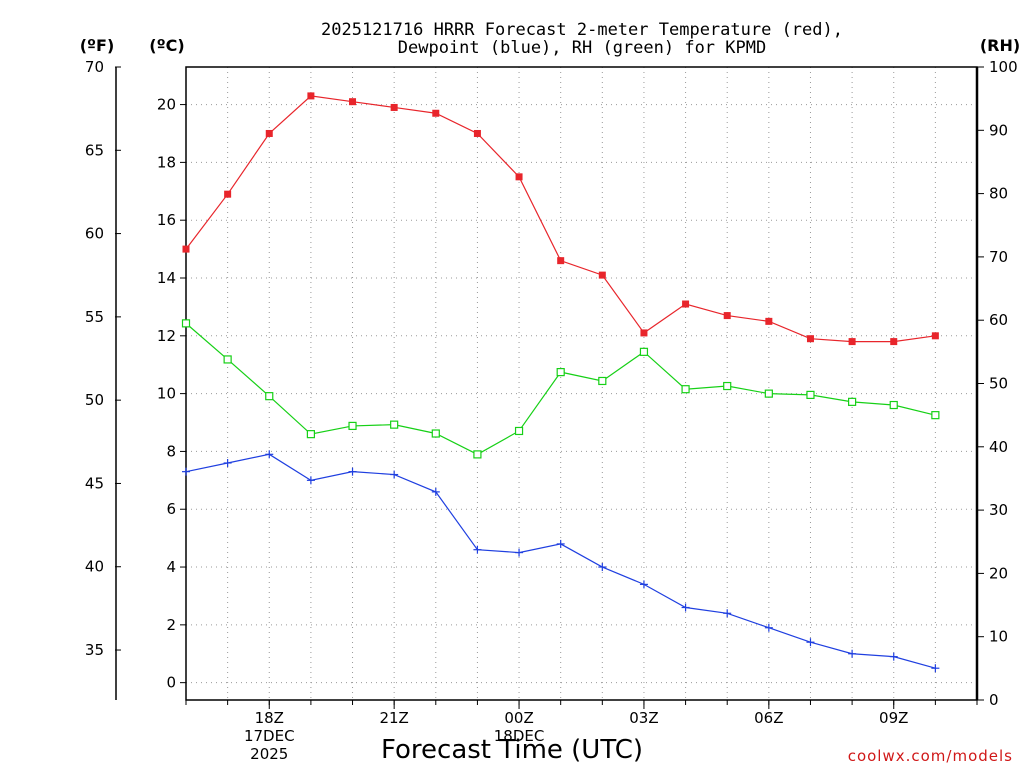 The width and height of the screenshot is (1024, 768). Describe the element at coordinates (998, 384) in the screenshot. I see `rh-tick-label: 50` at that location.